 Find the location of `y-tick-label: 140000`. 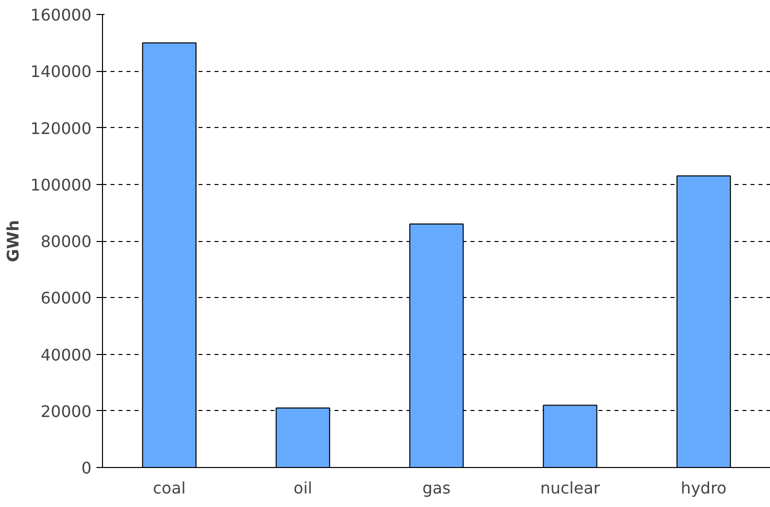

y-tick-label: 140000 is located at coordinates (61, 72).